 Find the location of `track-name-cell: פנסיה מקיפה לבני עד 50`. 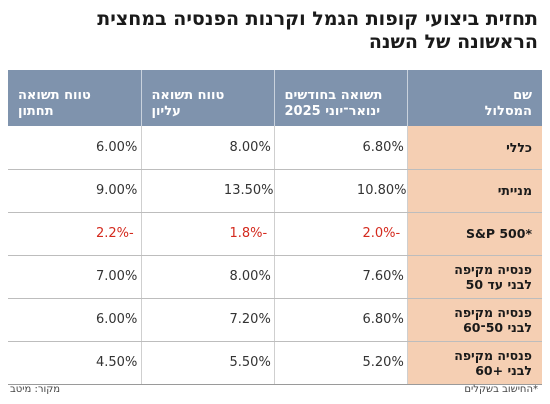

track-name-cell: פנסיה מקיפה לבני עד 50 is located at coordinates (474, 277).